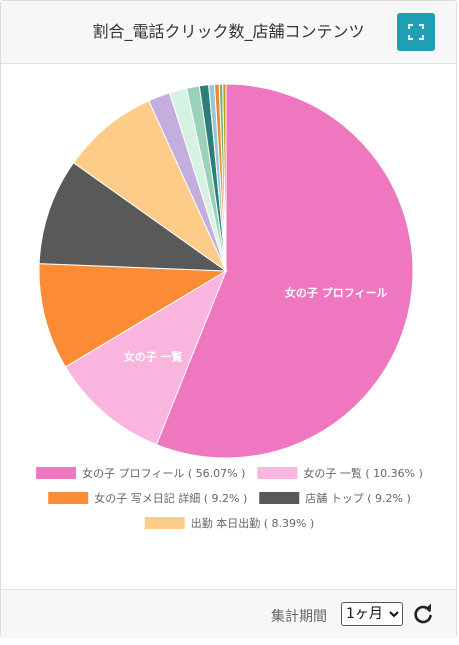 Image resolution: width=459 pixels, height=645 pixels. Describe the element at coordinates (228, 613) in the screenshot. I see `card-footer: 集計期間 1ヶ月` at that location.